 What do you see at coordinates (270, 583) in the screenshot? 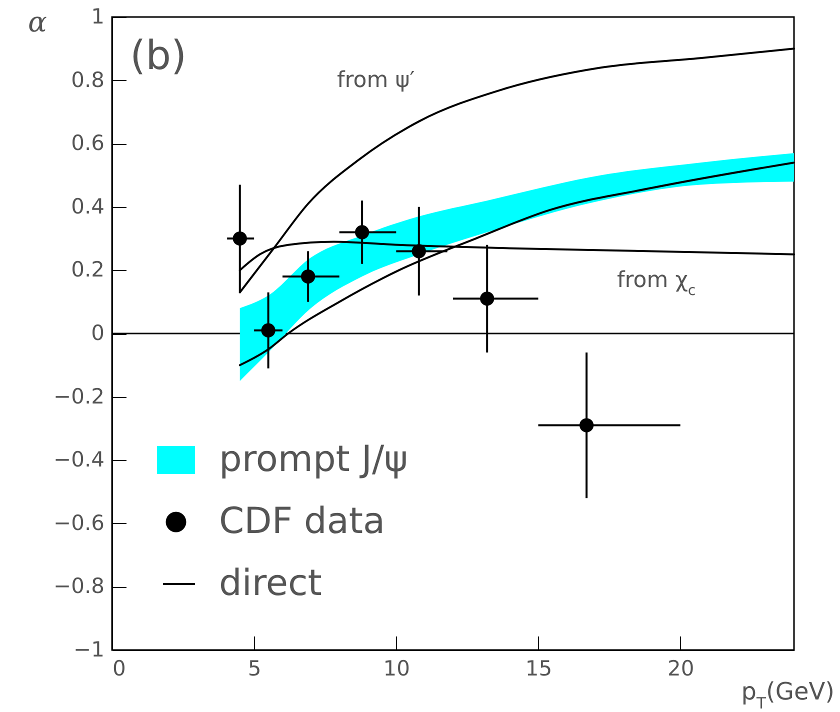
I see `legend-label: direct` at bounding box center [270, 583].